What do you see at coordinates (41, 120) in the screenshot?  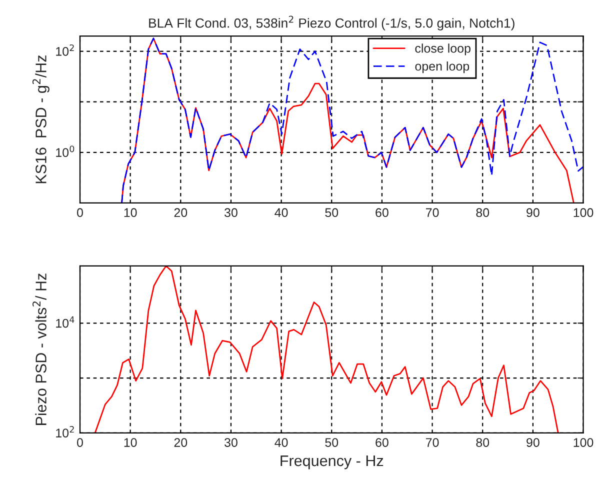 I see `y-axis-title: KS16 PSD - g$^{2}$/Hz` at bounding box center [41, 120].